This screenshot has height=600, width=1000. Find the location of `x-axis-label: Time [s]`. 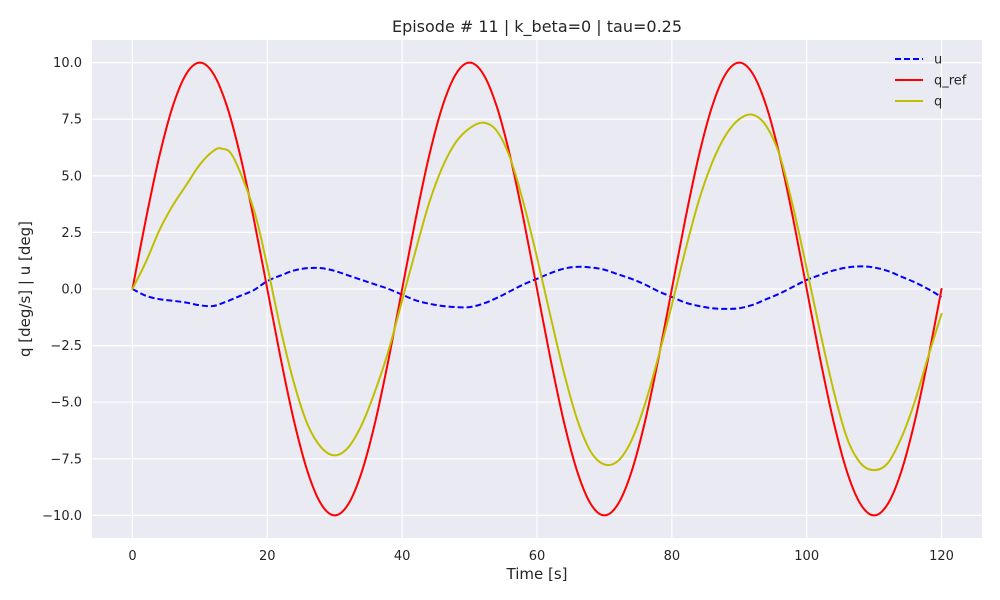

x-axis-label: Time [s] is located at coordinates (537, 574).